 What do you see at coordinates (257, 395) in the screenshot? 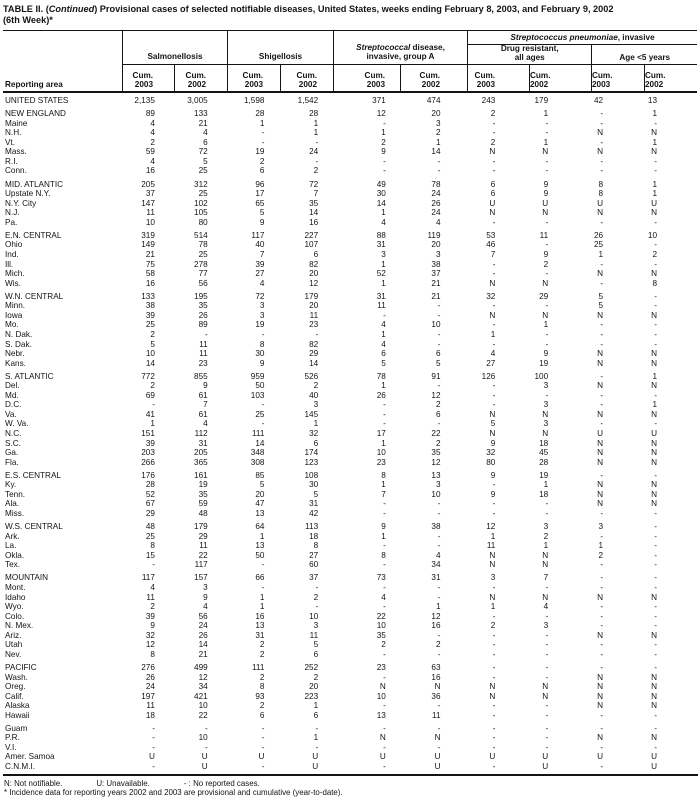
I see `cell: 103` at bounding box center [257, 395].